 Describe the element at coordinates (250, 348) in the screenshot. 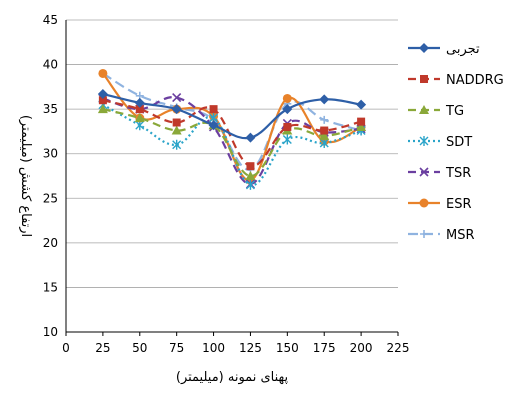

I see `x-tick-label: 125` at that location.